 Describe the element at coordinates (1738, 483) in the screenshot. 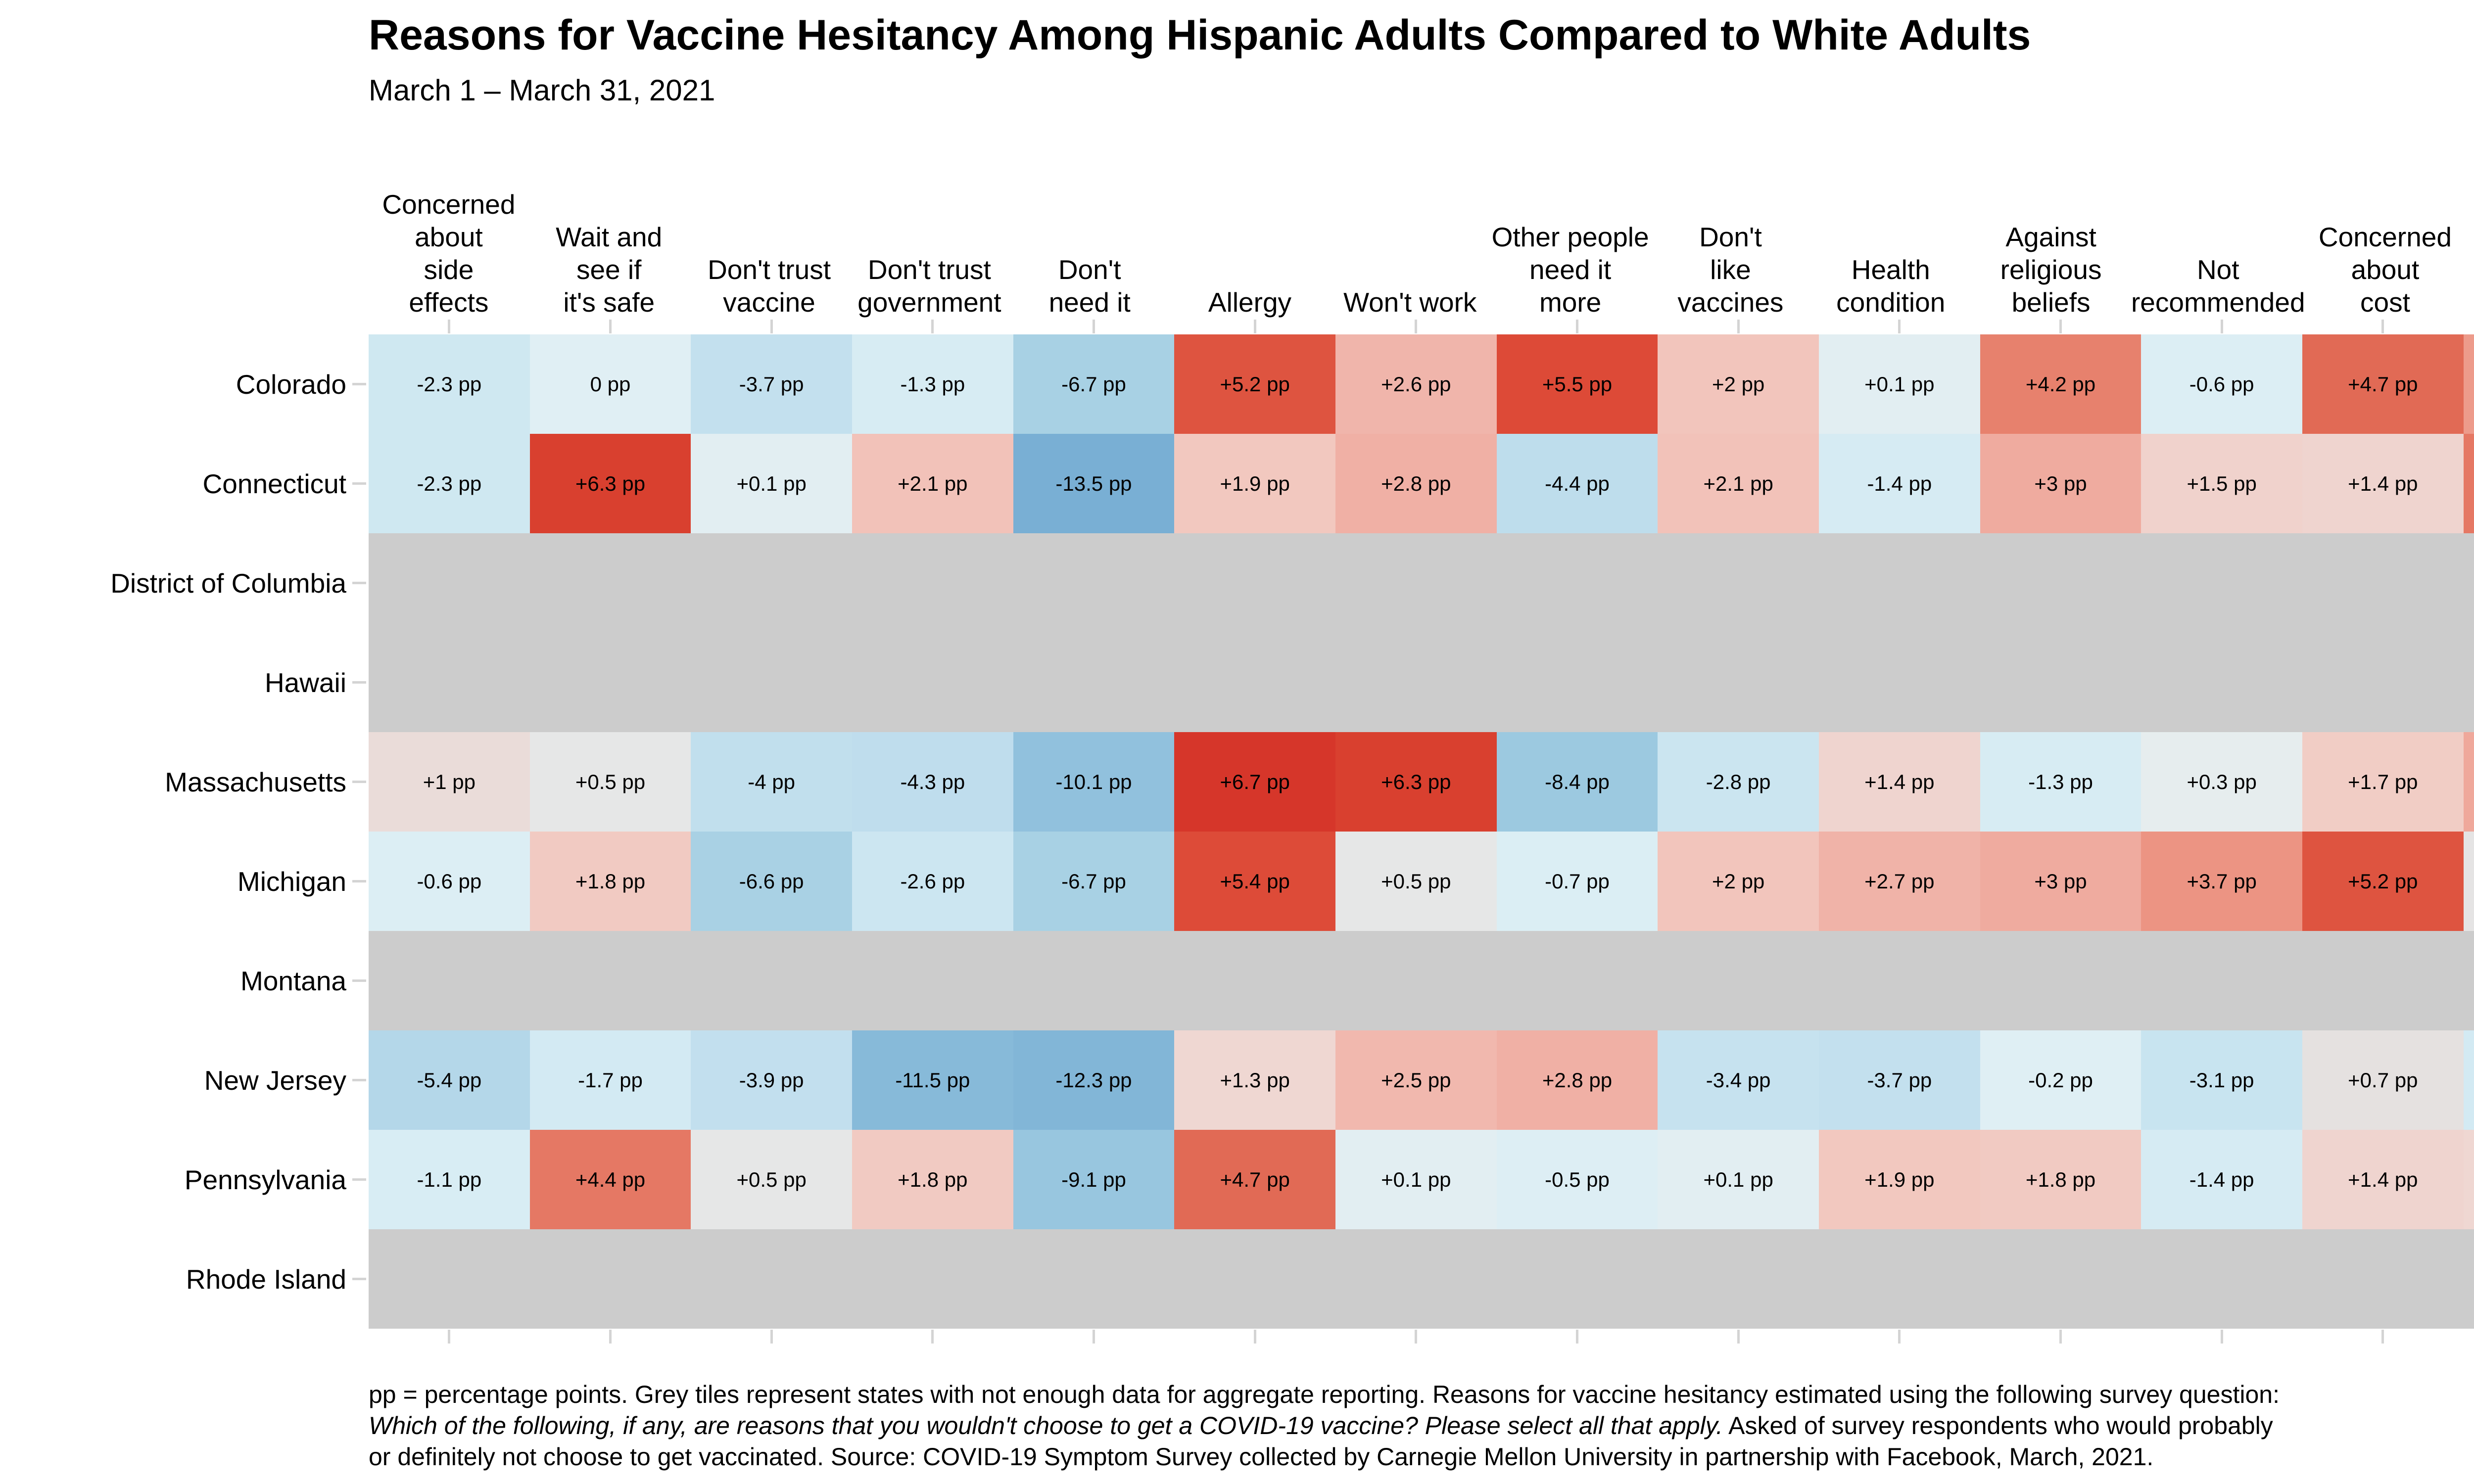

I see `heatmap-cell: +2.1 pp` at that location.